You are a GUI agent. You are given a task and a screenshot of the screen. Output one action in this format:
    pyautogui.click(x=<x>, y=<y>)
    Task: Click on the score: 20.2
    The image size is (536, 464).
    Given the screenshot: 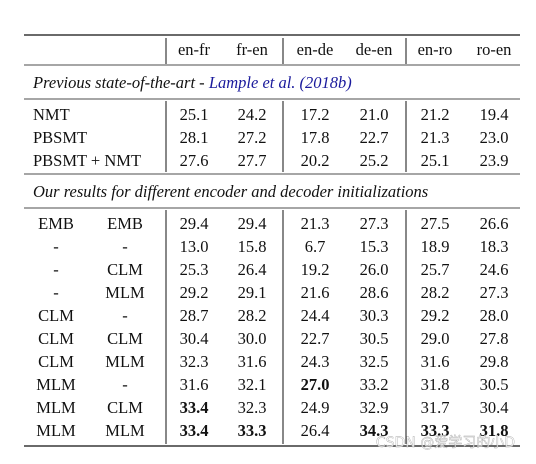 What is the action you would take?
    pyautogui.click(x=315, y=160)
    